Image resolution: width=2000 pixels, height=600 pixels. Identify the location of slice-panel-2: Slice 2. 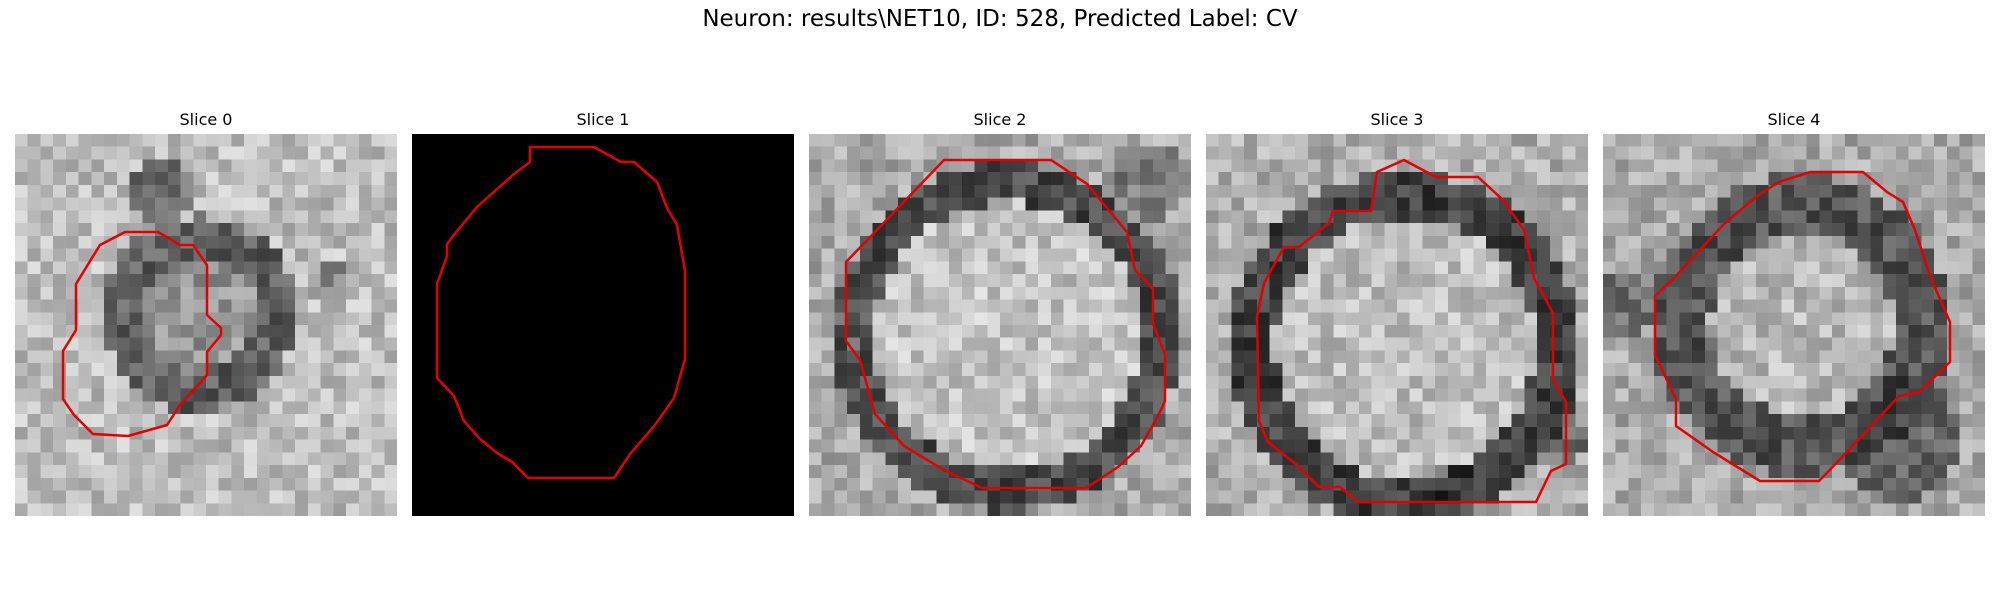
(1000, 313).